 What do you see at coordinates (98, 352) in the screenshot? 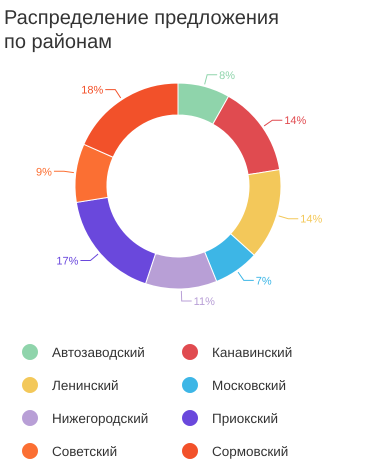
I see `legend-label: Автозаводский` at bounding box center [98, 352].